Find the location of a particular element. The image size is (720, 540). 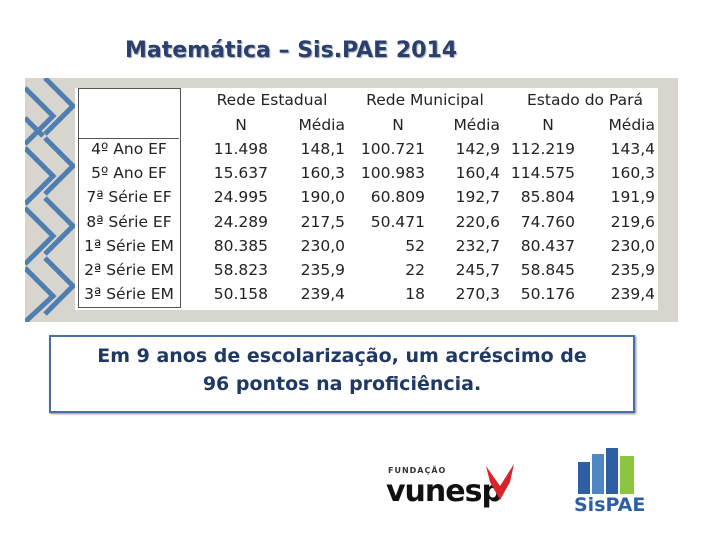

logo-text: vunesp is located at coordinates (444, 491).